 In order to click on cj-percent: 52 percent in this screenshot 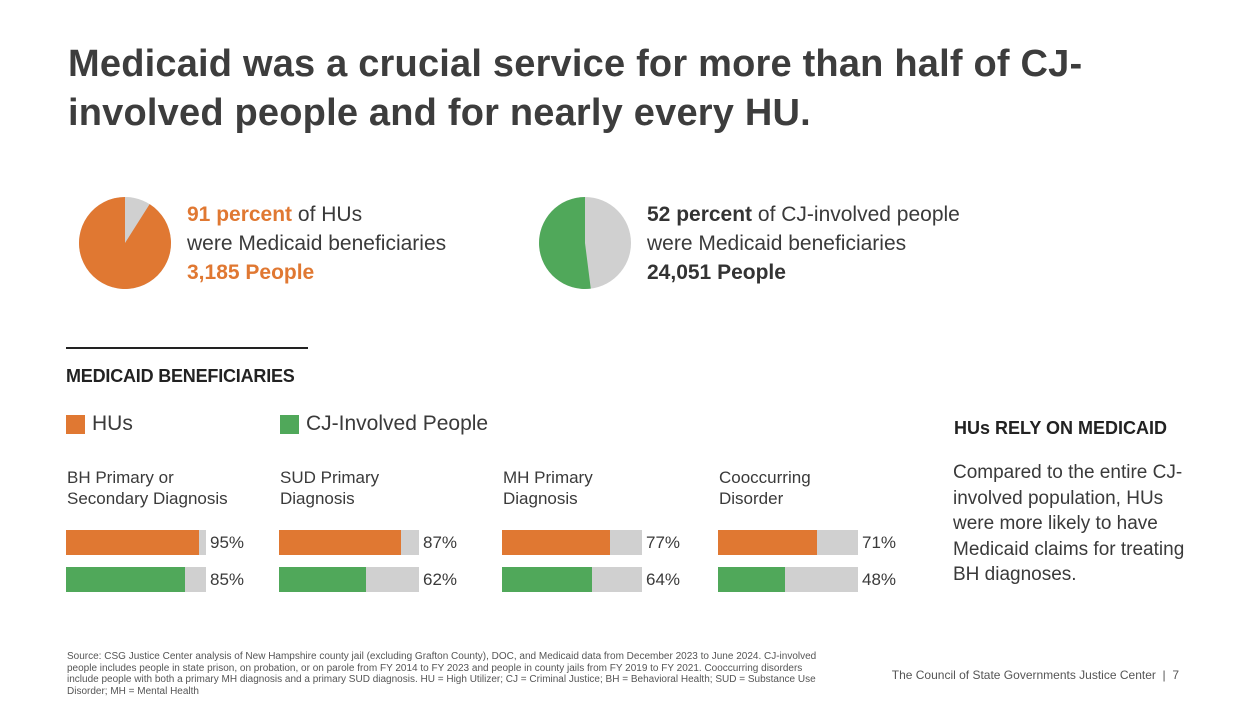, I will do `click(700, 214)`.